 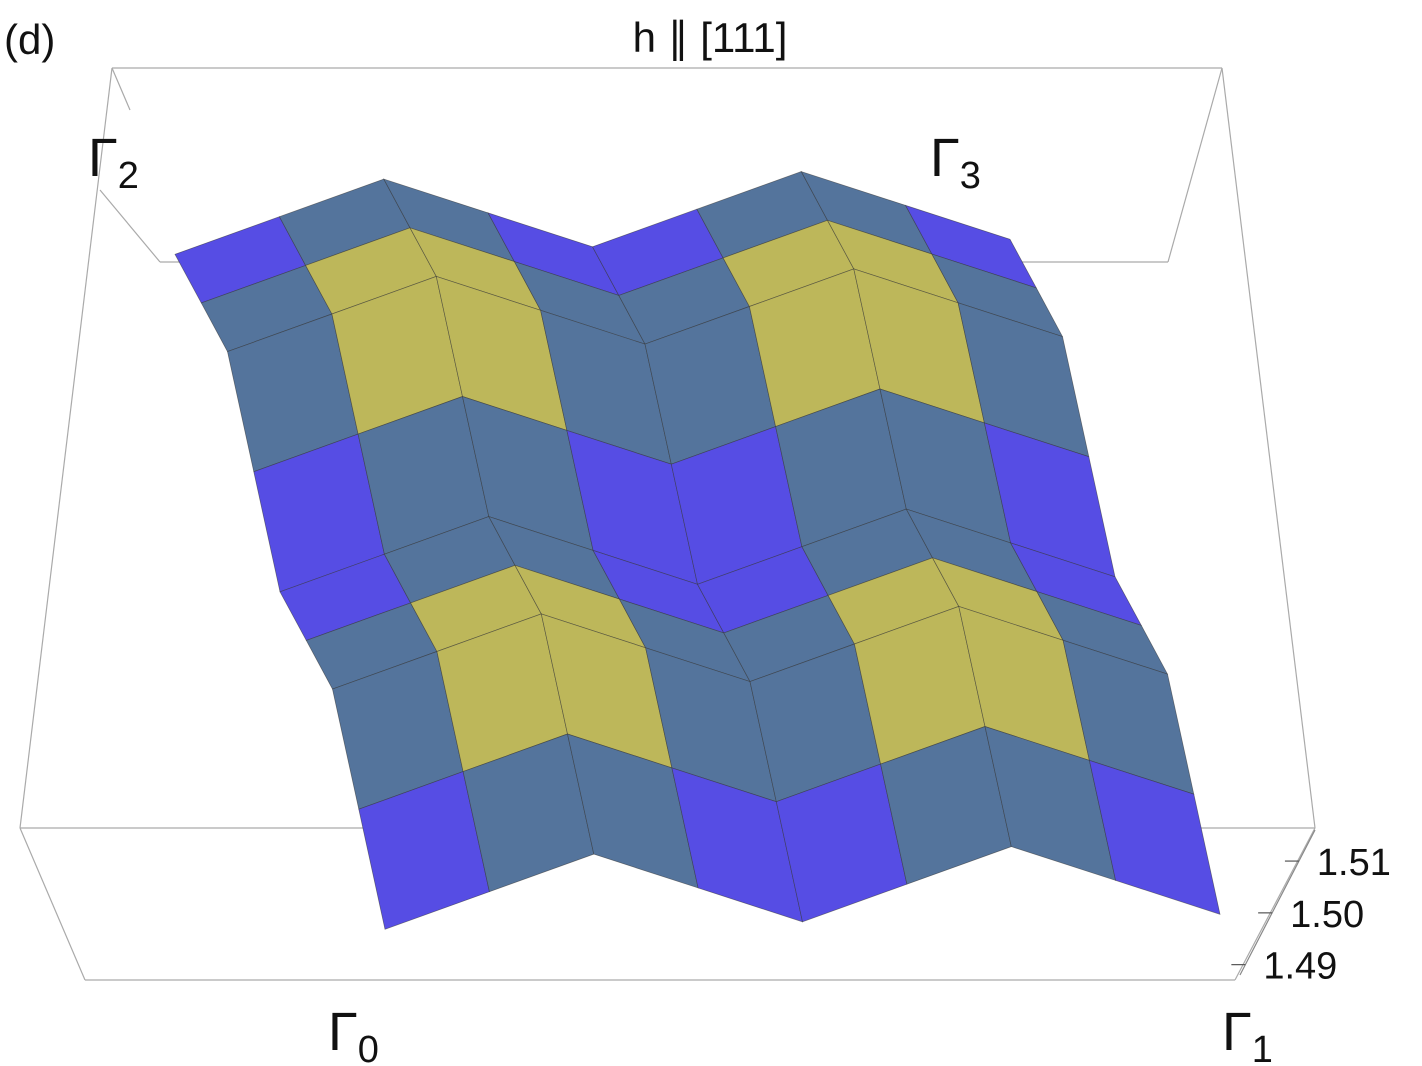 I want to click on corner-index: 0, so click(x=368, y=1047).